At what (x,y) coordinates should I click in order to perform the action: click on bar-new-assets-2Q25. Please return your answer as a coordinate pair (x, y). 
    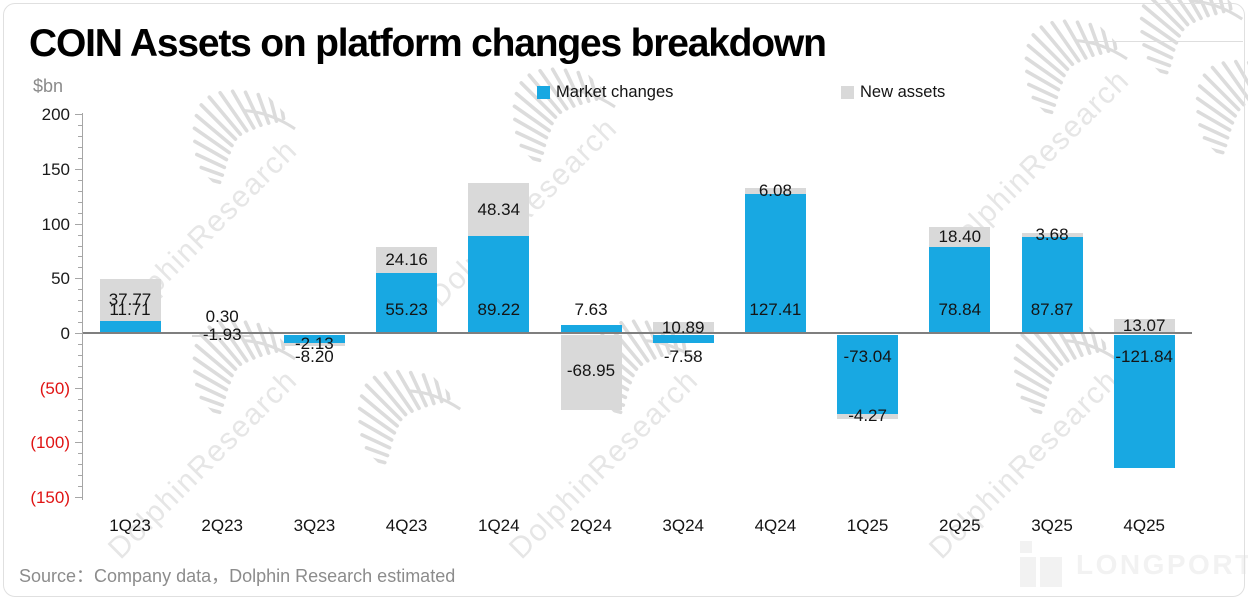
    Looking at the image, I should click on (960, 237).